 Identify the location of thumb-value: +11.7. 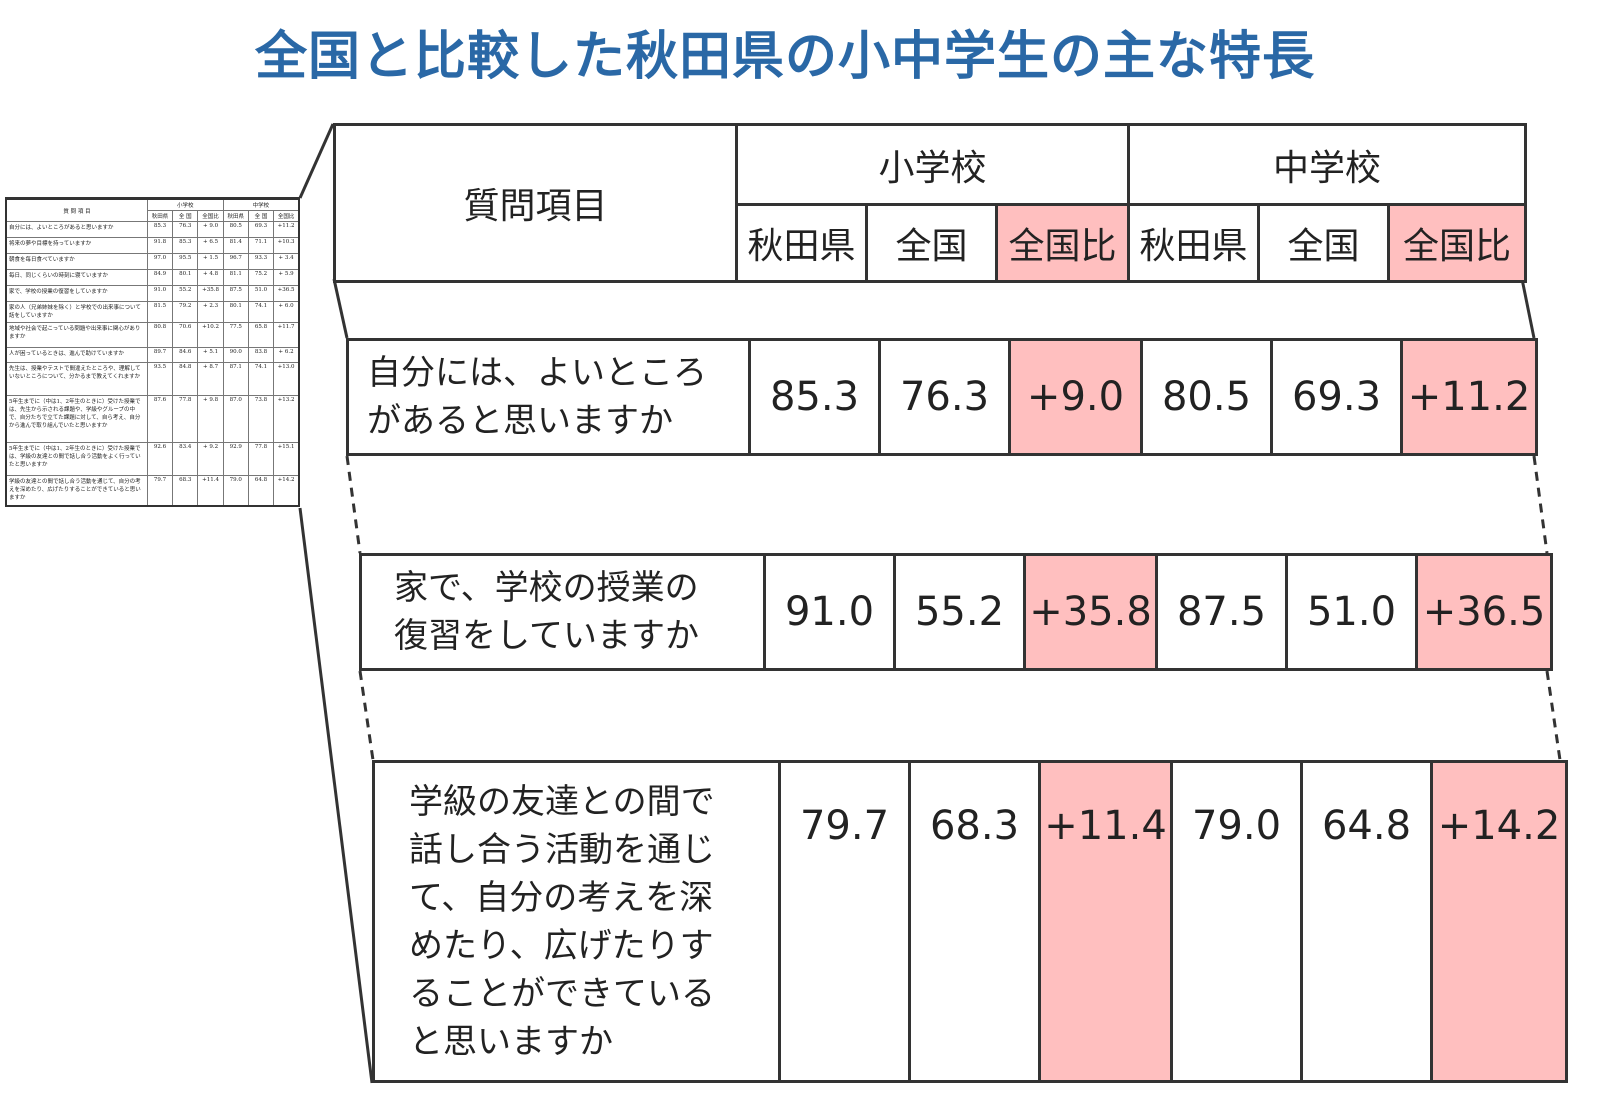
(286, 335).